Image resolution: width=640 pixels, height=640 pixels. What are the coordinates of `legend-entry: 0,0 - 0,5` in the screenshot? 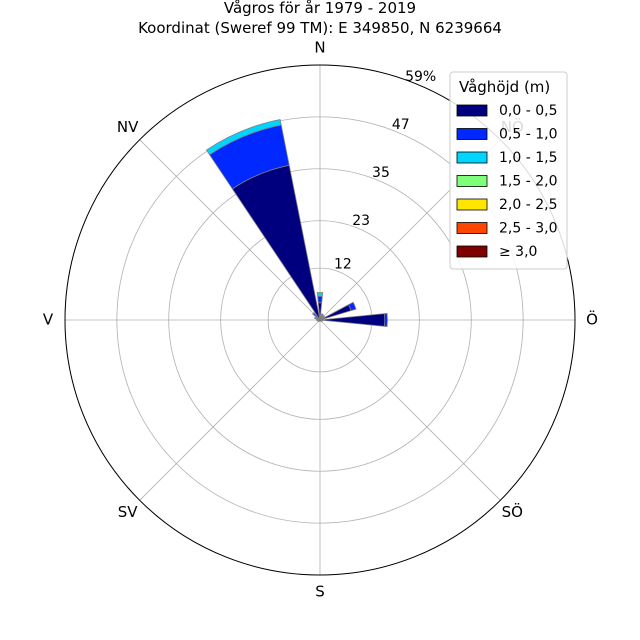 It's located at (528, 111).